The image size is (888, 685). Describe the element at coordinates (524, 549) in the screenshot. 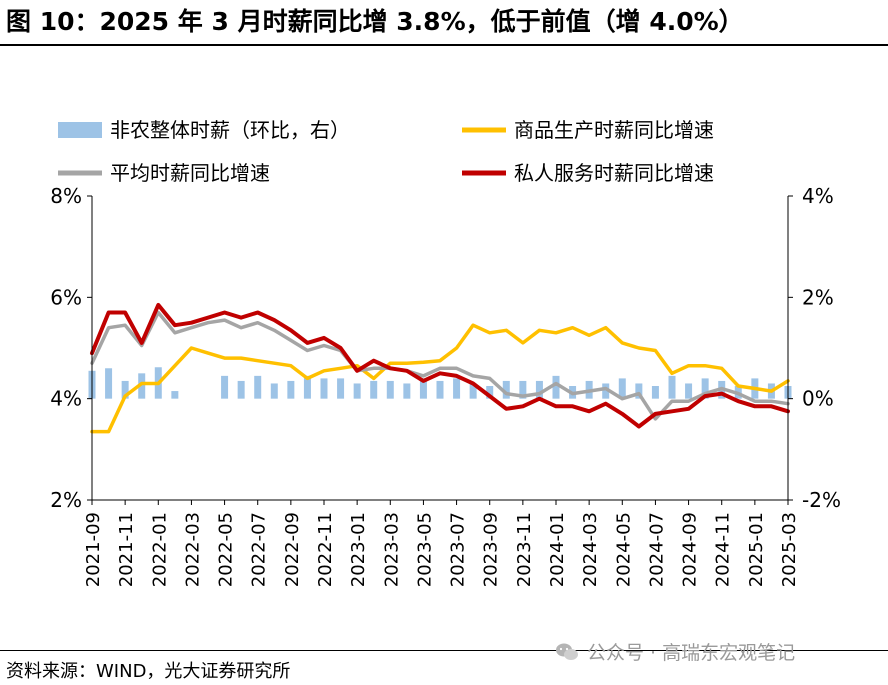

I see `x-tick-label: 2023-11` at that location.